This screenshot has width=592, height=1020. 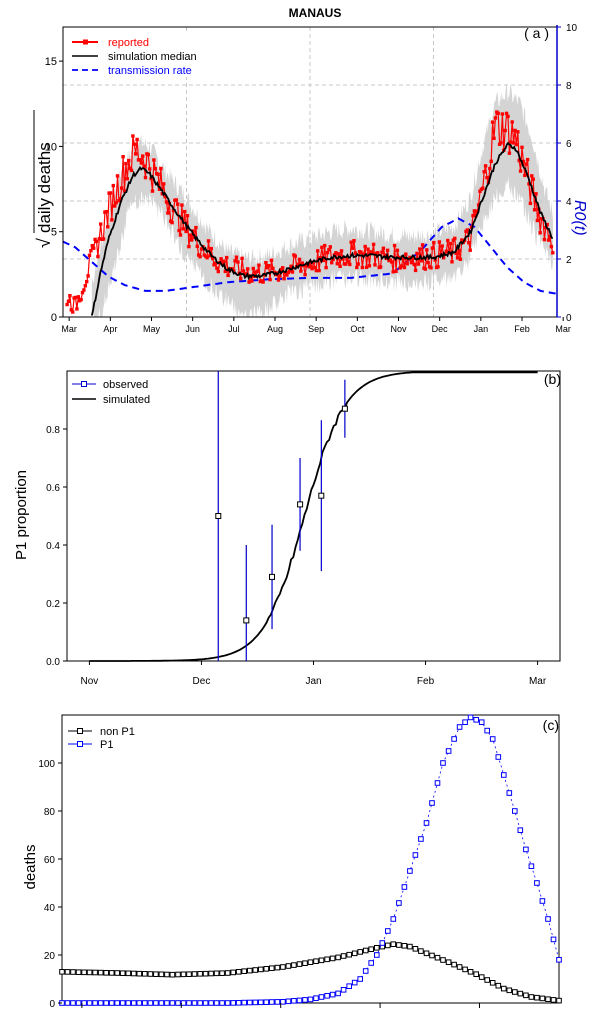 What do you see at coordinates (322, 228) in the screenshot?
I see `median-line` at bounding box center [322, 228].